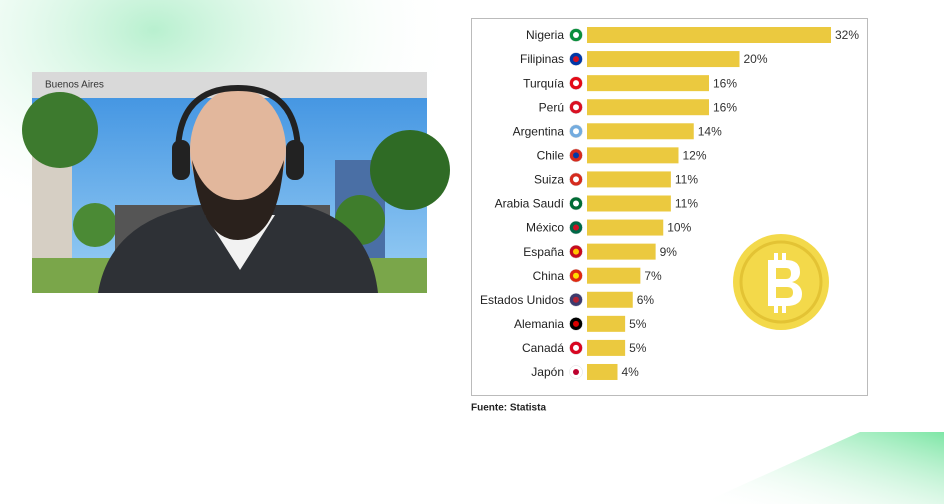 The image size is (944, 504). Describe the element at coordinates (756, 59) in the screenshot. I see `value-label: 20%` at that location.